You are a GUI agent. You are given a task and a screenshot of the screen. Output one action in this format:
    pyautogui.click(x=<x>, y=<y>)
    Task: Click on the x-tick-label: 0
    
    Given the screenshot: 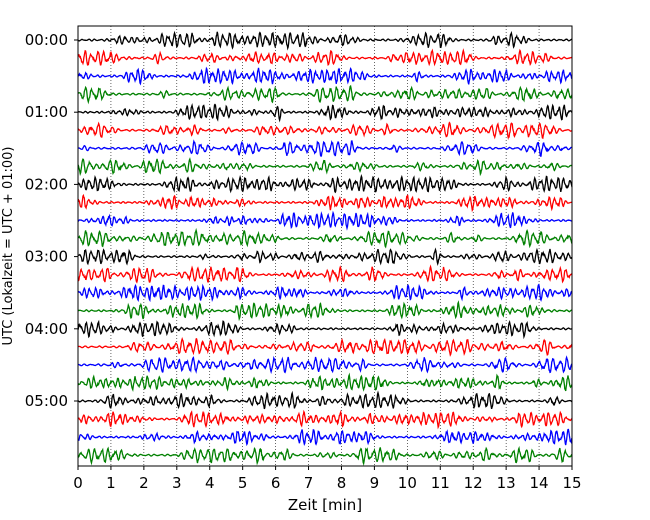 What is the action you would take?
    pyautogui.click(x=78, y=483)
    